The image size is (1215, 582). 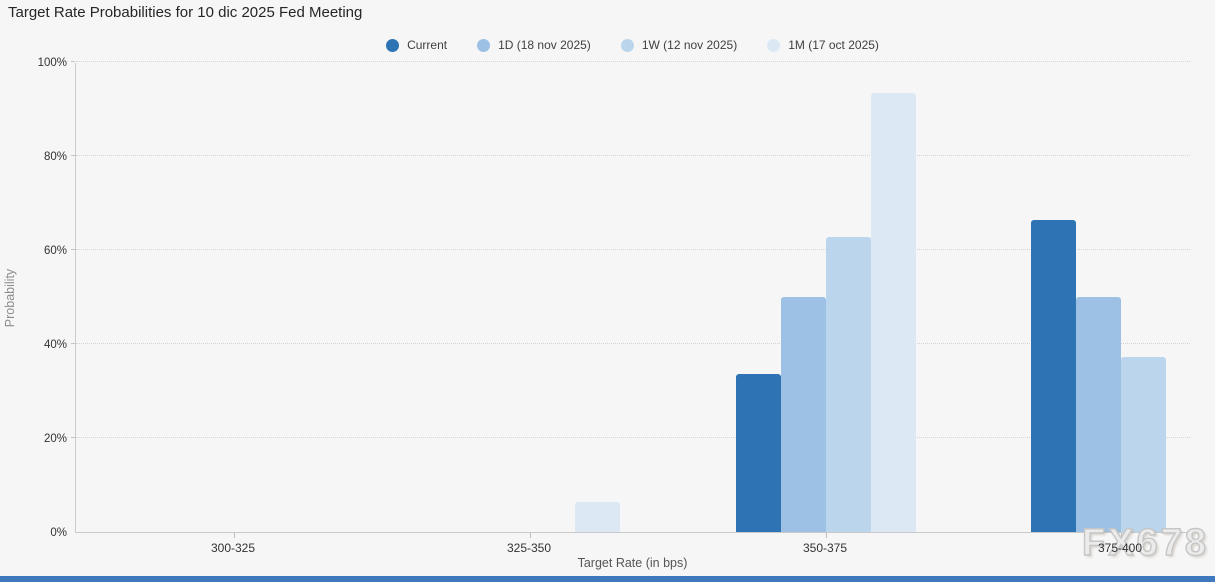 What do you see at coordinates (427, 45) in the screenshot?
I see `legend-item-label: Current` at bounding box center [427, 45].